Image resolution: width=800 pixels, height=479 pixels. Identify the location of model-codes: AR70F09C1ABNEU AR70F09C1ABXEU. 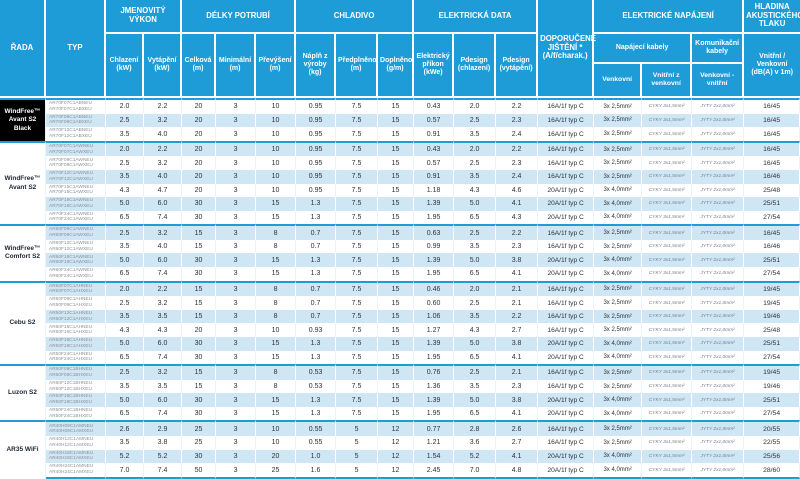
(76, 120).